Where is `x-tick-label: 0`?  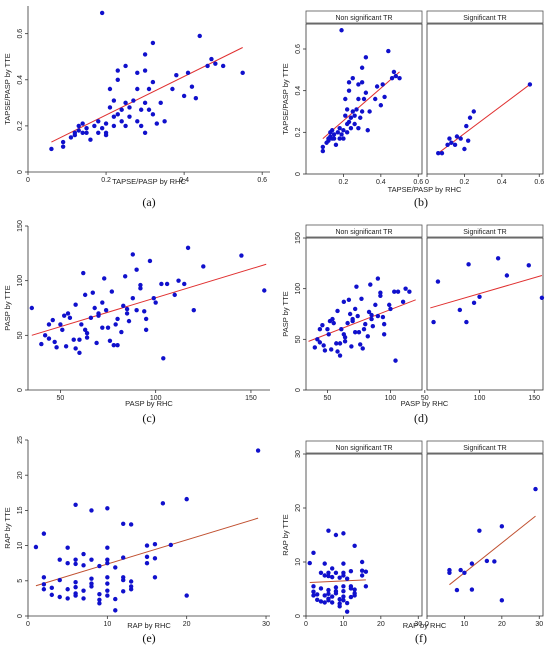
x-tick-label: 0 is located at coordinates (427, 182).